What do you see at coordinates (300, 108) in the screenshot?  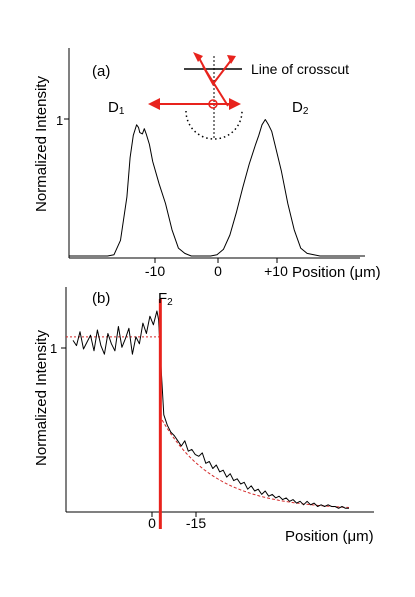 I see `d2-label: D2` at bounding box center [300, 108].